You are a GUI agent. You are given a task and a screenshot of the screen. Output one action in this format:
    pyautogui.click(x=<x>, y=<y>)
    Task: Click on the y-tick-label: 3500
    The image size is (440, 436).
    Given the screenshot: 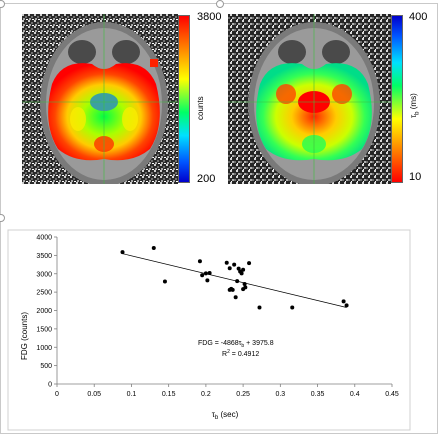 What is the action you would take?
    pyautogui.click(x=44, y=256)
    